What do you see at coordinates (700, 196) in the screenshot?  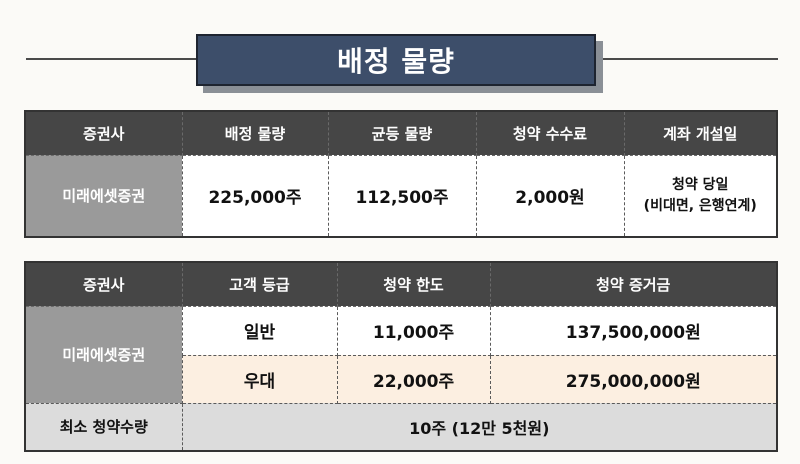 I see `account-open-value: 청약 당일 (비대면, 은행연계)` at bounding box center [700, 196].